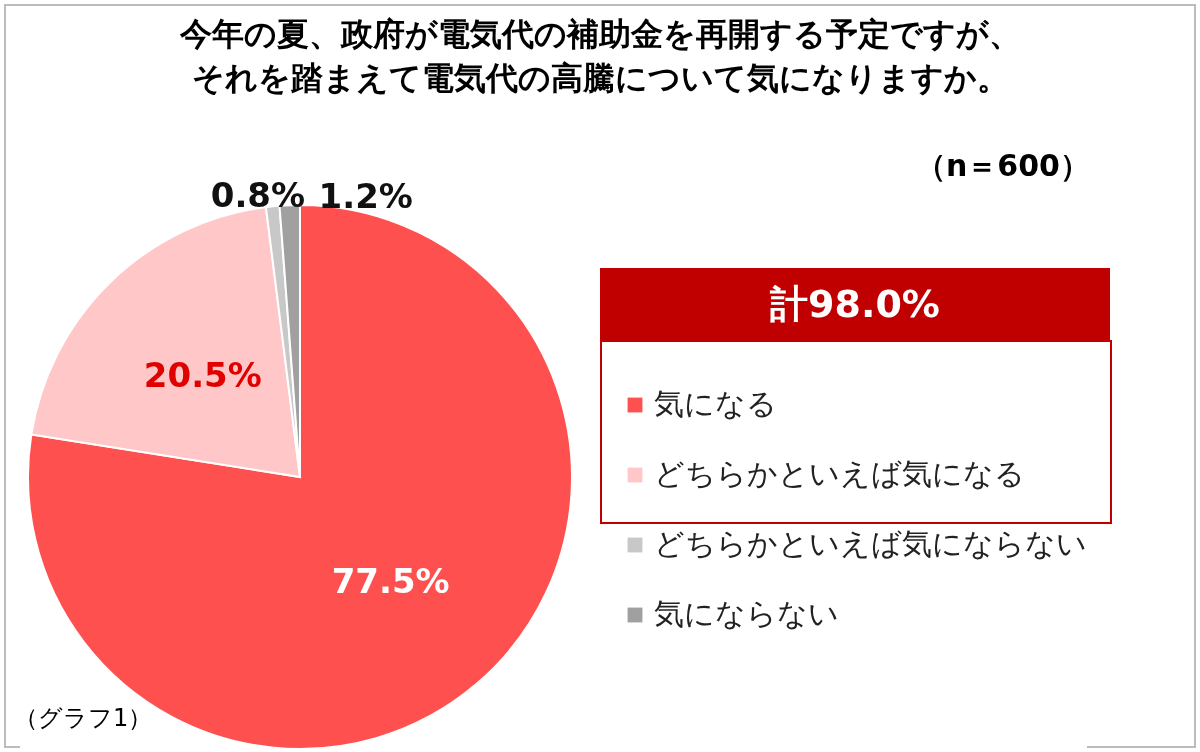 The image size is (1200, 752). What do you see at coordinates (870, 543) in the screenshot?
I see `legend-label: どちらかといえば気にならない` at bounding box center [870, 543].